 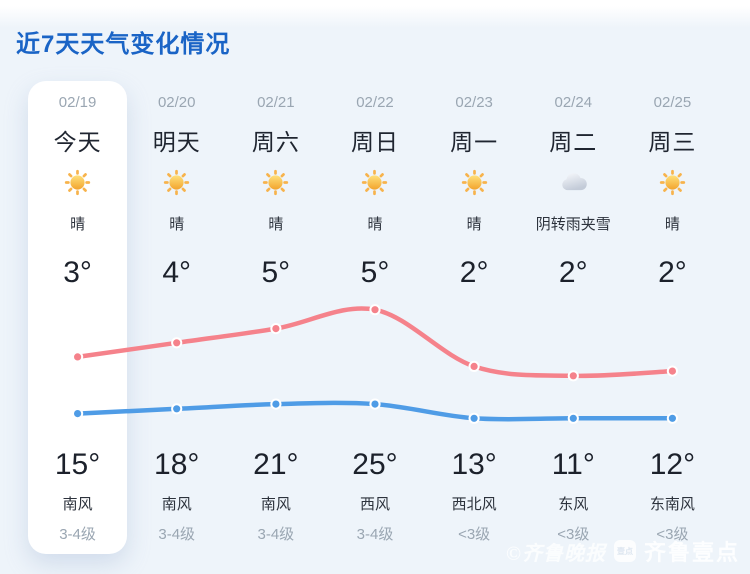 I want to click on day-name: 周六, so click(x=275, y=142).